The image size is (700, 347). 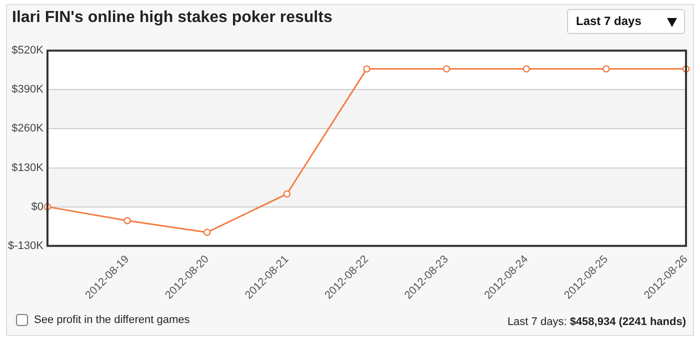 I want to click on chart-title: Ilari FIN's online high stakes poker results, so click(x=172, y=18).